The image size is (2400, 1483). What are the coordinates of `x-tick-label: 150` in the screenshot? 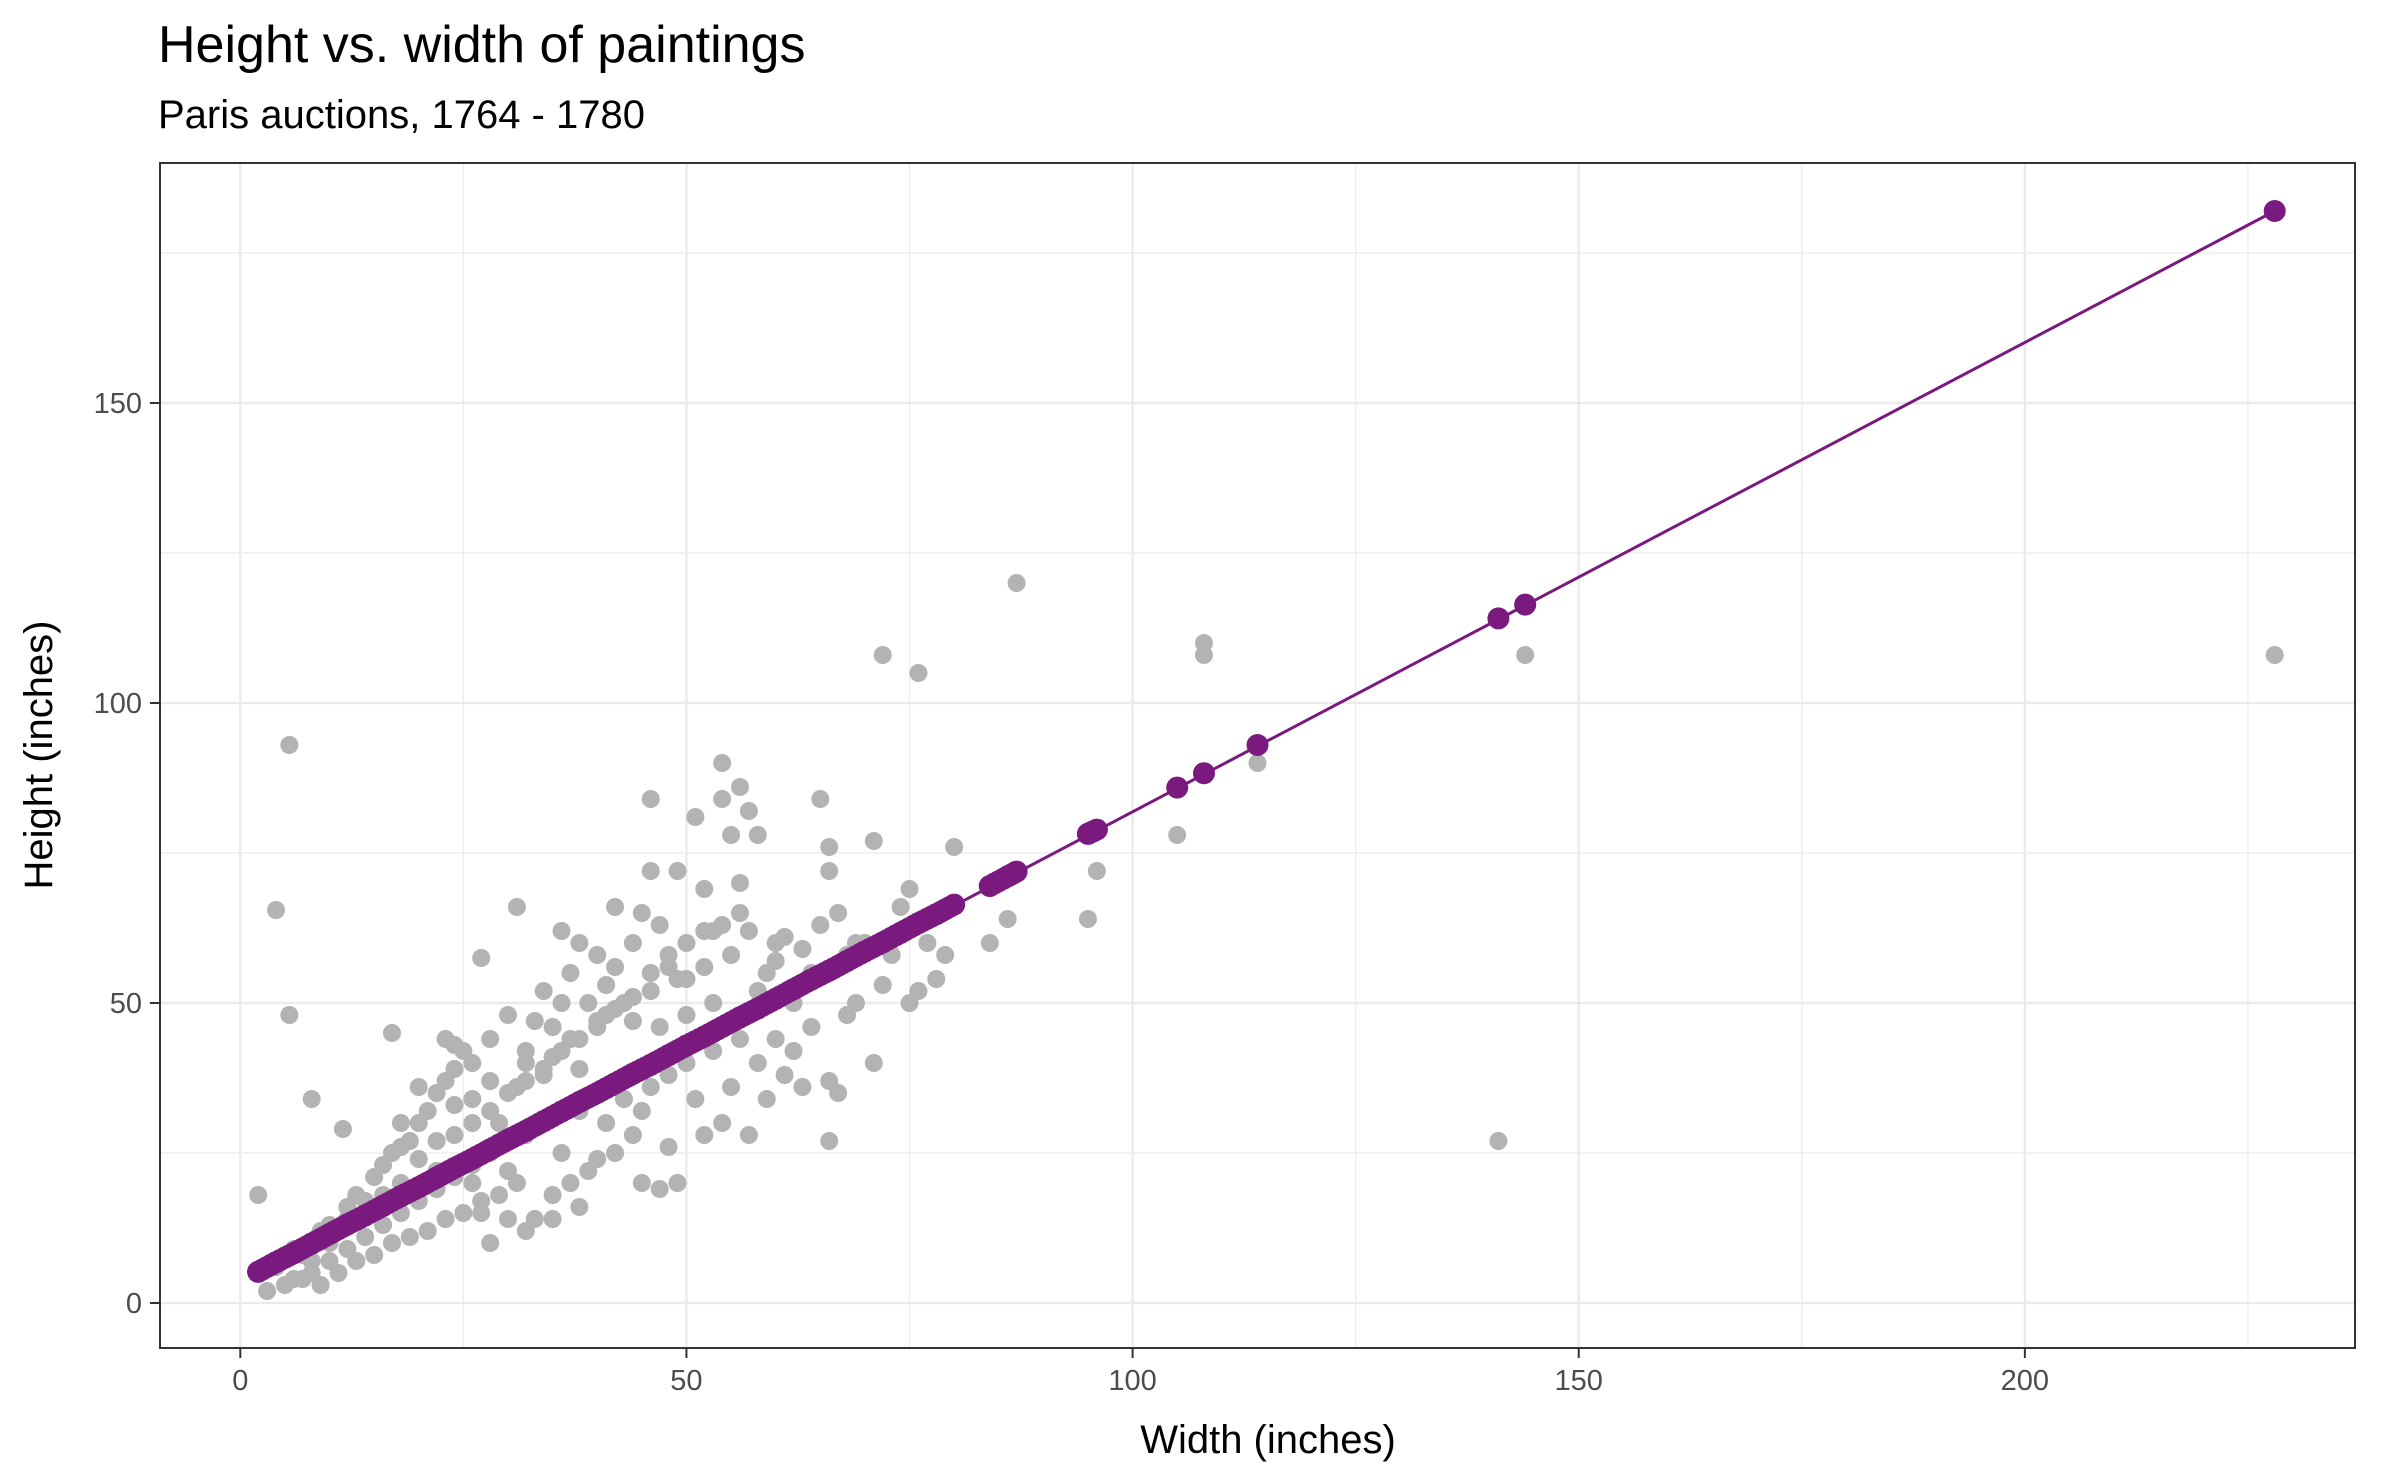 It's located at (1579, 1381).